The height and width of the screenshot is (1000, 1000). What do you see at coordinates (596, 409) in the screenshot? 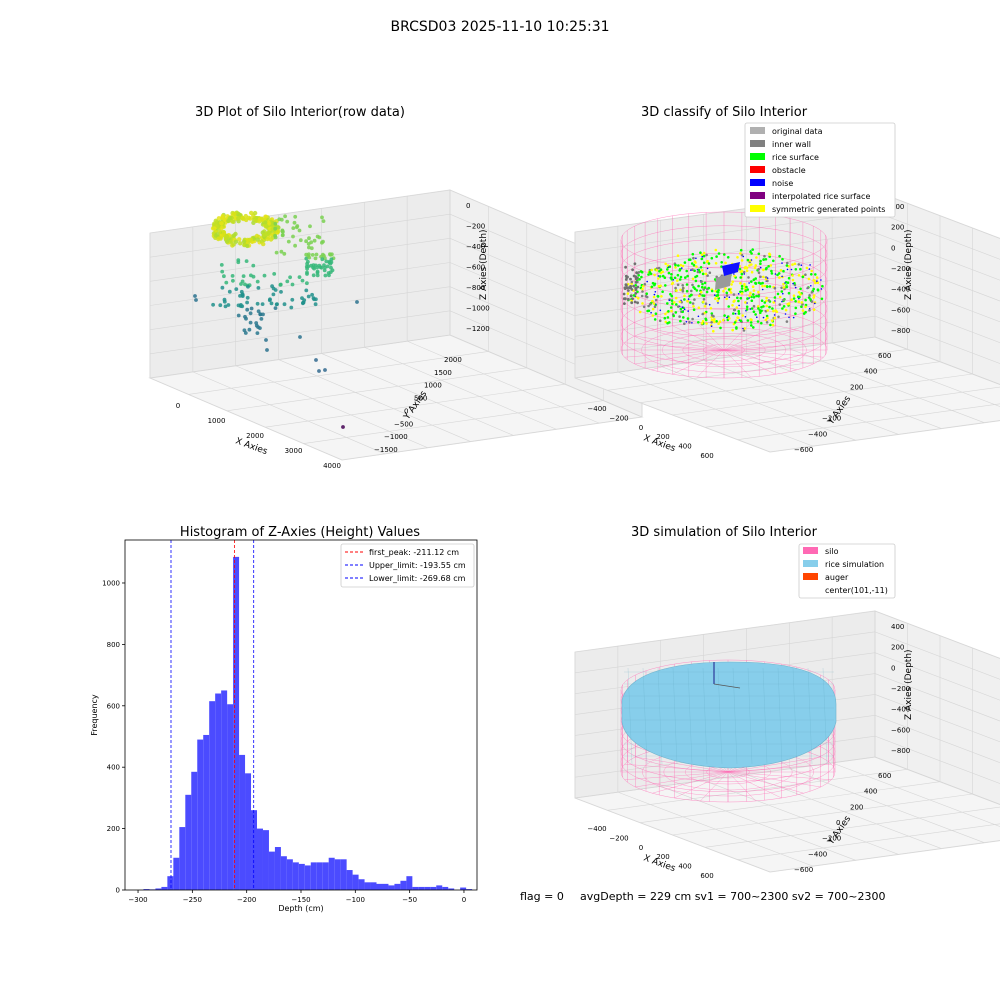
I see `tick-label: −400` at bounding box center [596, 409].